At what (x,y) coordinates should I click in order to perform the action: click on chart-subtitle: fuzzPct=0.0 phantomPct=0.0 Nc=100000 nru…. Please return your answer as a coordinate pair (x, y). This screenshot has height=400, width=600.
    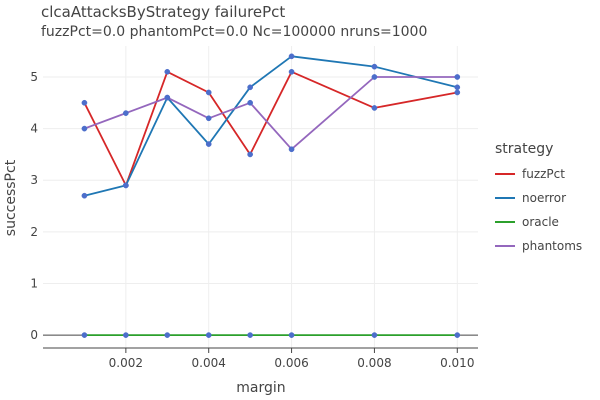
    Looking at the image, I should click on (234, 32).